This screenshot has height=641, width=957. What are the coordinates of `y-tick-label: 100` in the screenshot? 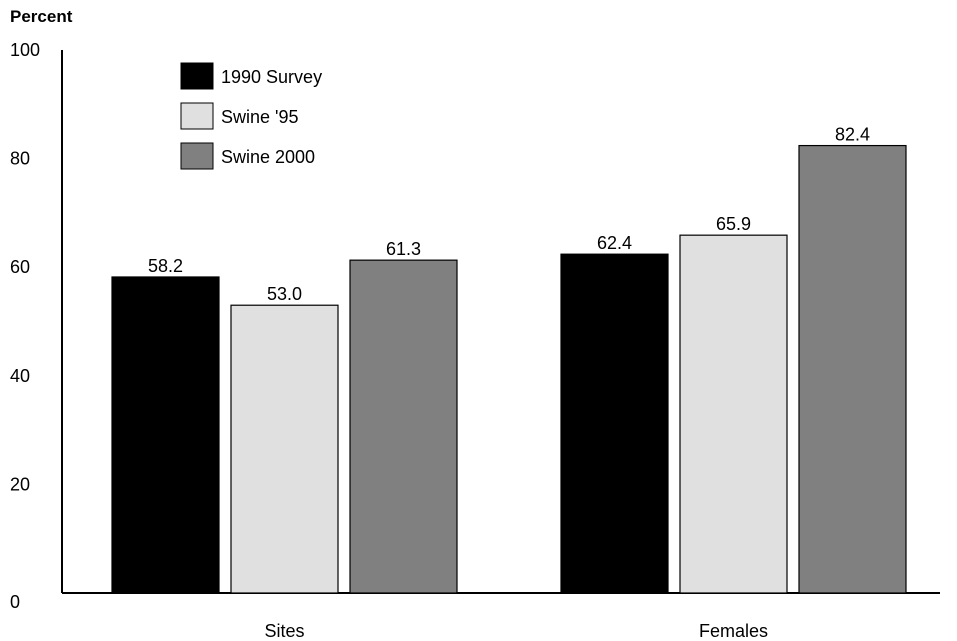 It's located at (25, 50).